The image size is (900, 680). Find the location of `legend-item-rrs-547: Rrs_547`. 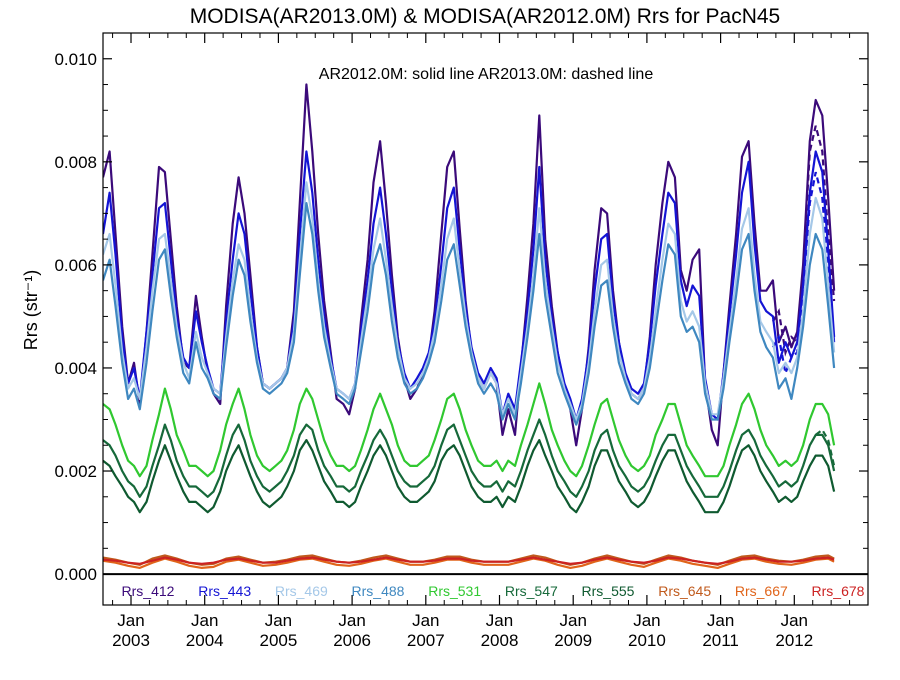

legend-item-rrs-547: Rrs_547 is located at coordinates (531, 591).